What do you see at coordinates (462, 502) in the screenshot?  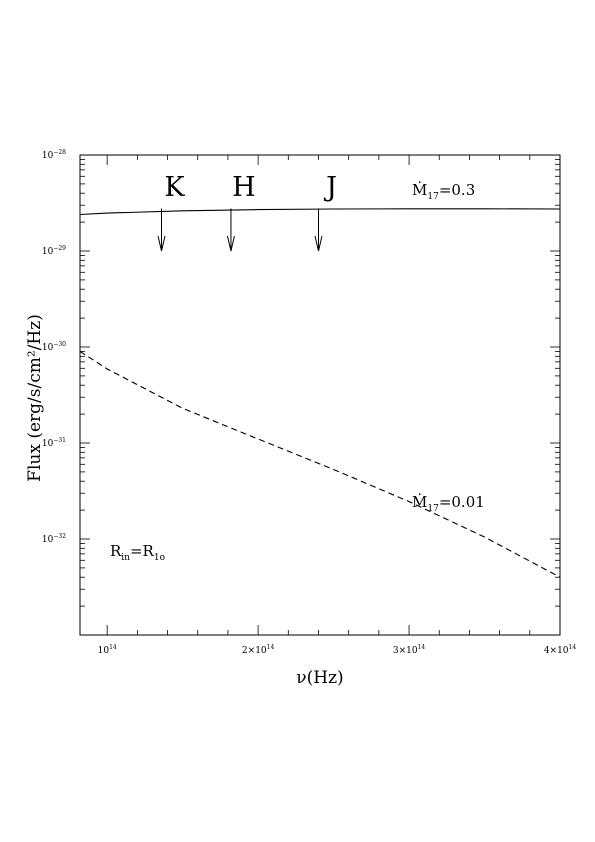 I see `annotation-mdot-low-value: =0.01` at bounding box center [462, 502].